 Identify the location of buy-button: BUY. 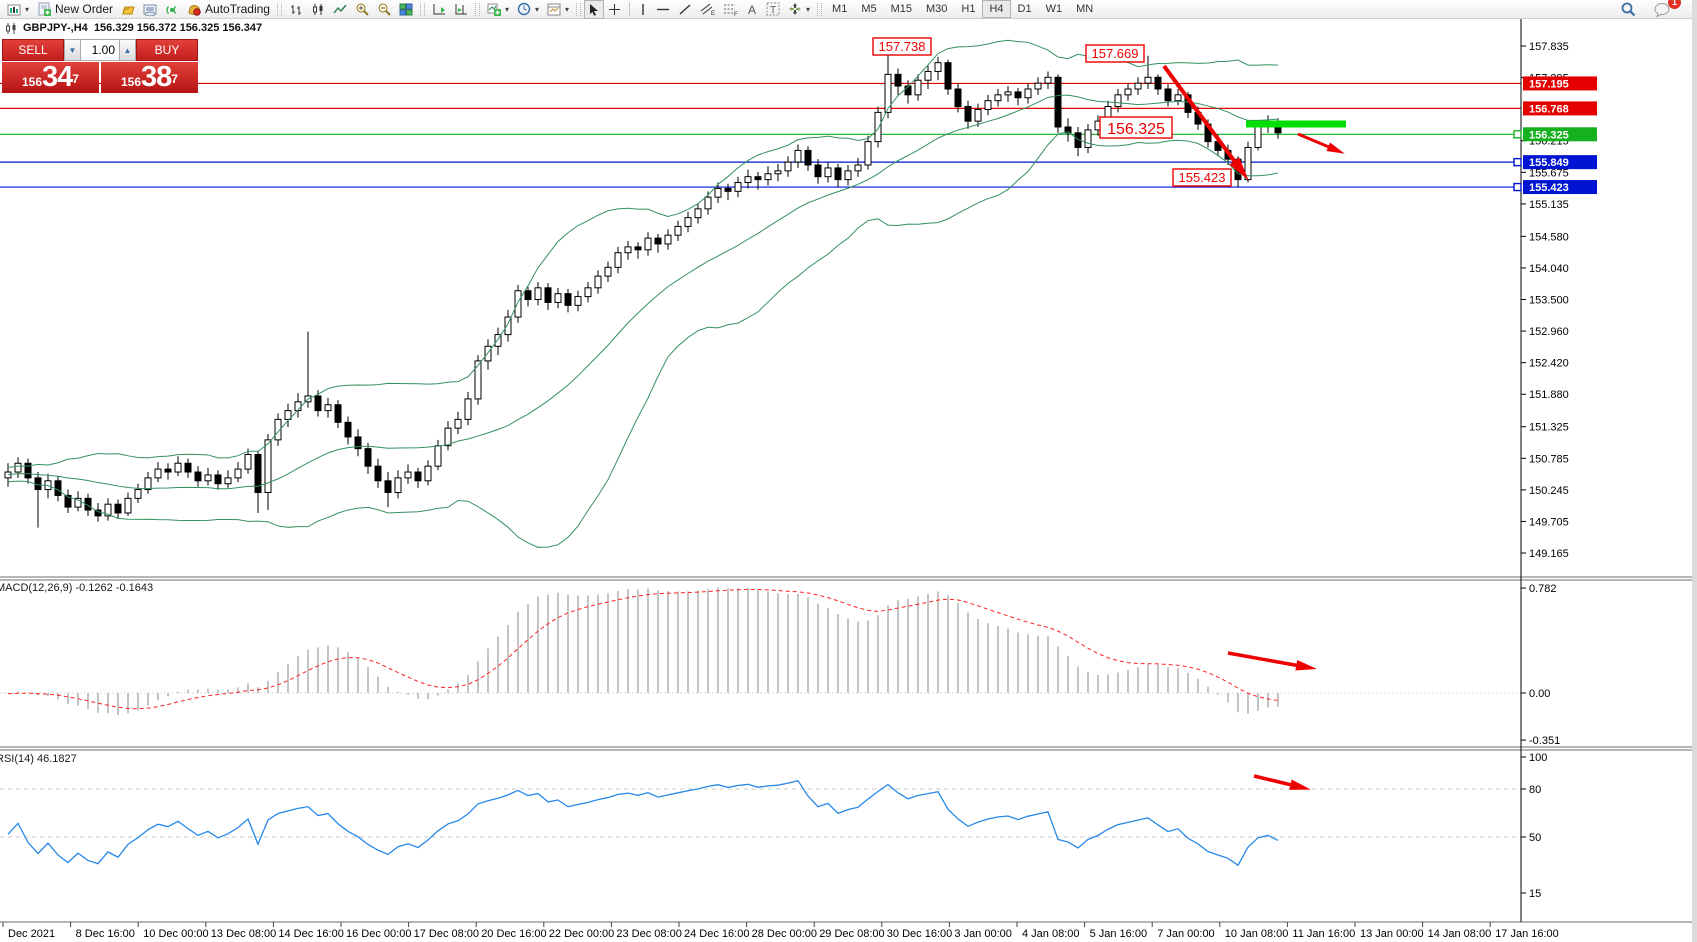
(167, 50).